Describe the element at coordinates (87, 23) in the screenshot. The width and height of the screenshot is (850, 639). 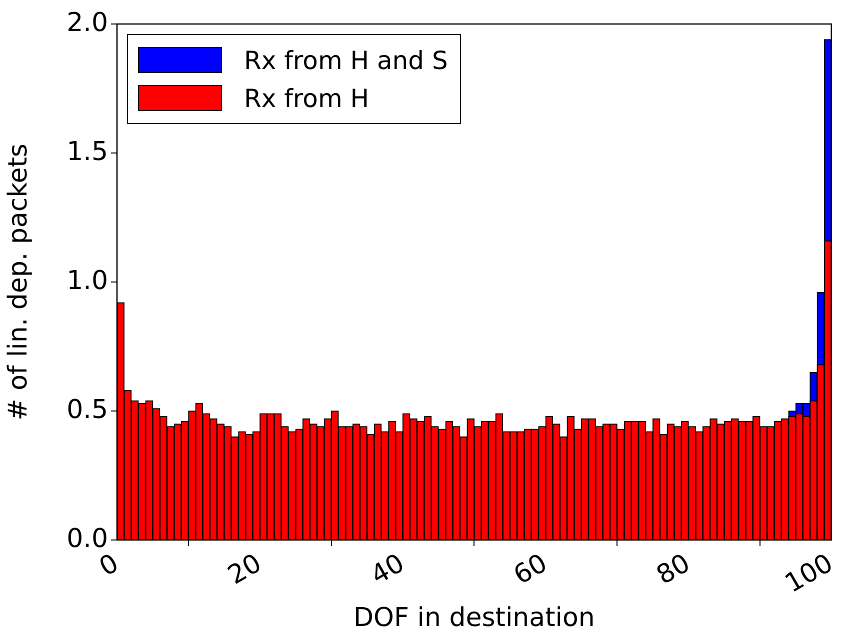
I see `y-tick-label: 2.0` at that location.